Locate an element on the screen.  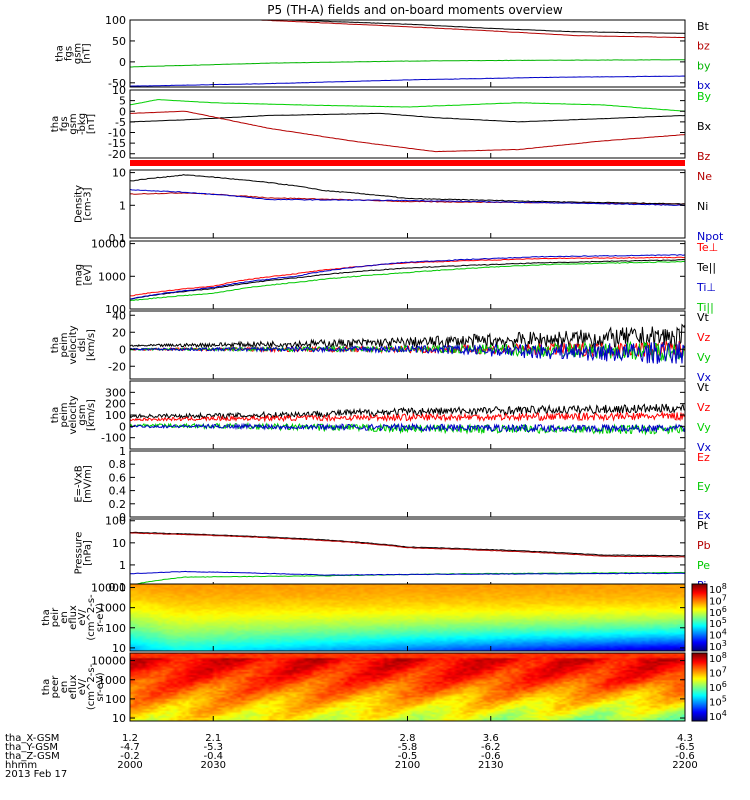
x-tick-value: 2.1 is located at coordinates (213, 738).